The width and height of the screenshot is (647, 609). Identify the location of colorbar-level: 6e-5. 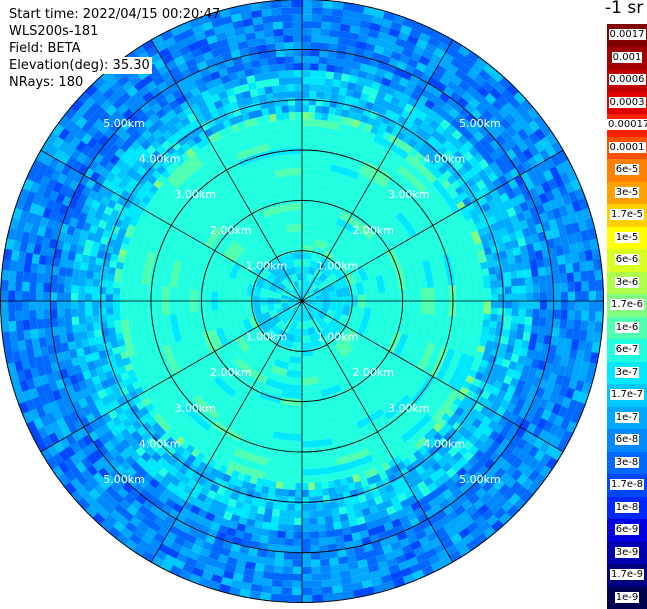
(627, 170).